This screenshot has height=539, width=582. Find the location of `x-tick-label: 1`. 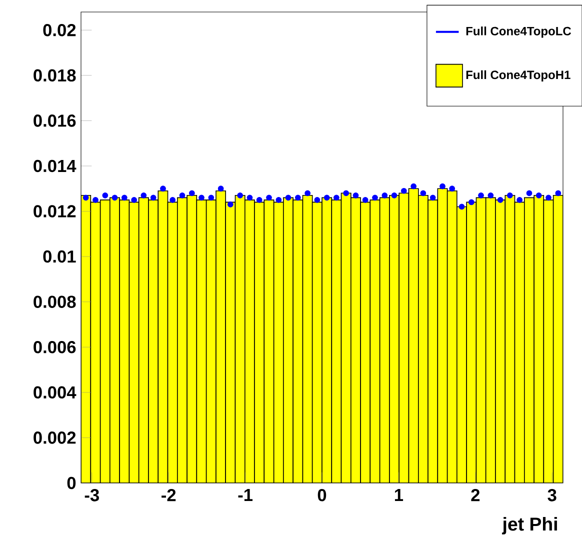

x-tick-label: 1 is located at coordinates (399, 495).